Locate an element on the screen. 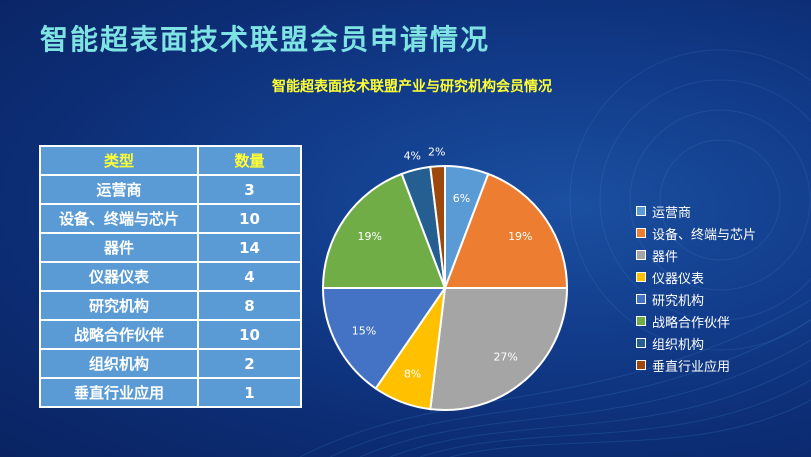 The image size is (811, 457). legend-label: 器件 is located at coordinates (665, 257).